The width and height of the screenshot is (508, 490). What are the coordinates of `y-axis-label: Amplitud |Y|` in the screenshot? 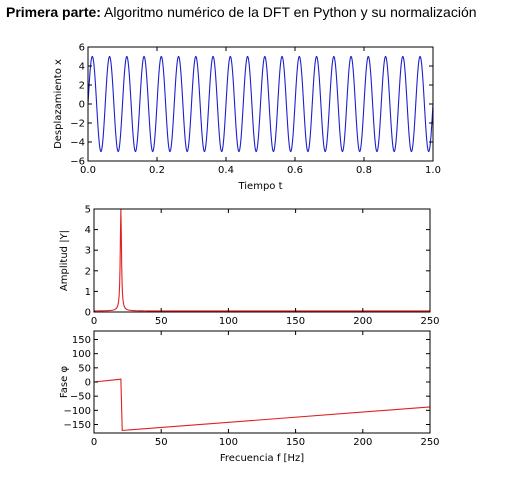 It's located at (64, 260).